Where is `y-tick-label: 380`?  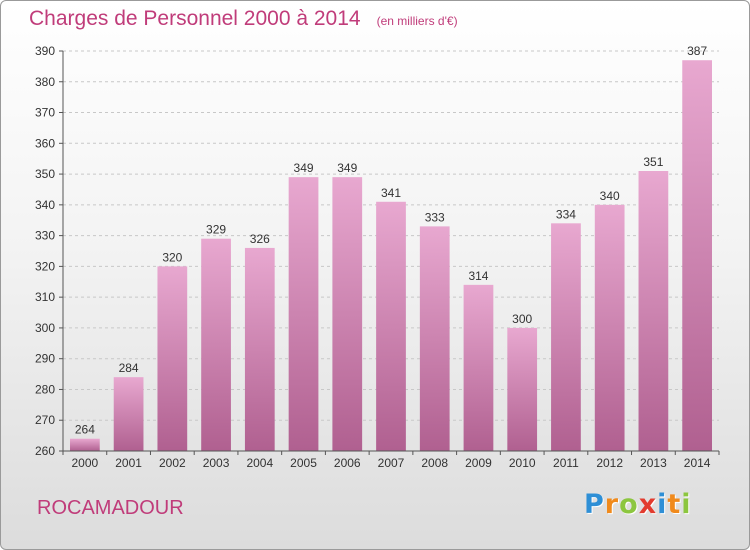
y-tick-label: 380 is located at coordinates (45, 82).